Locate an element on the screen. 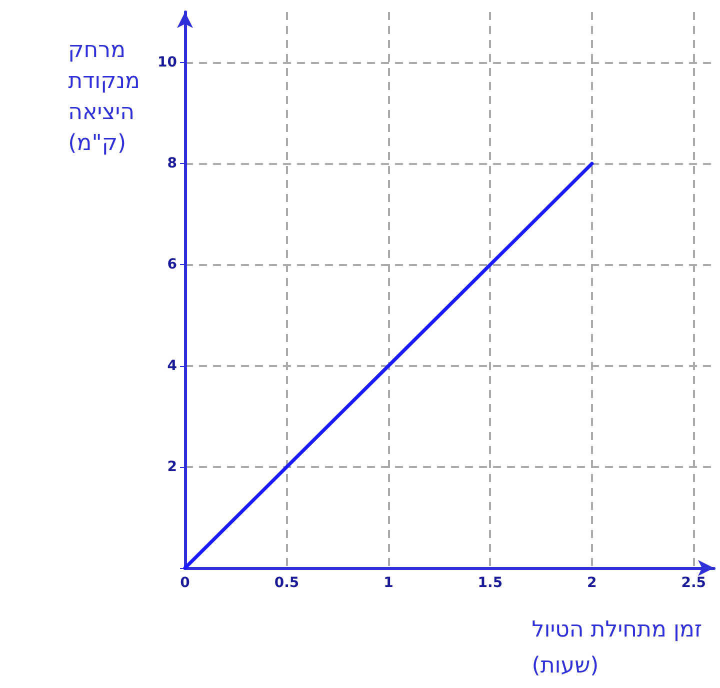 This screenshot has height=688, width=720. y-tick-label: 8 is located at coordinates (172, 164).